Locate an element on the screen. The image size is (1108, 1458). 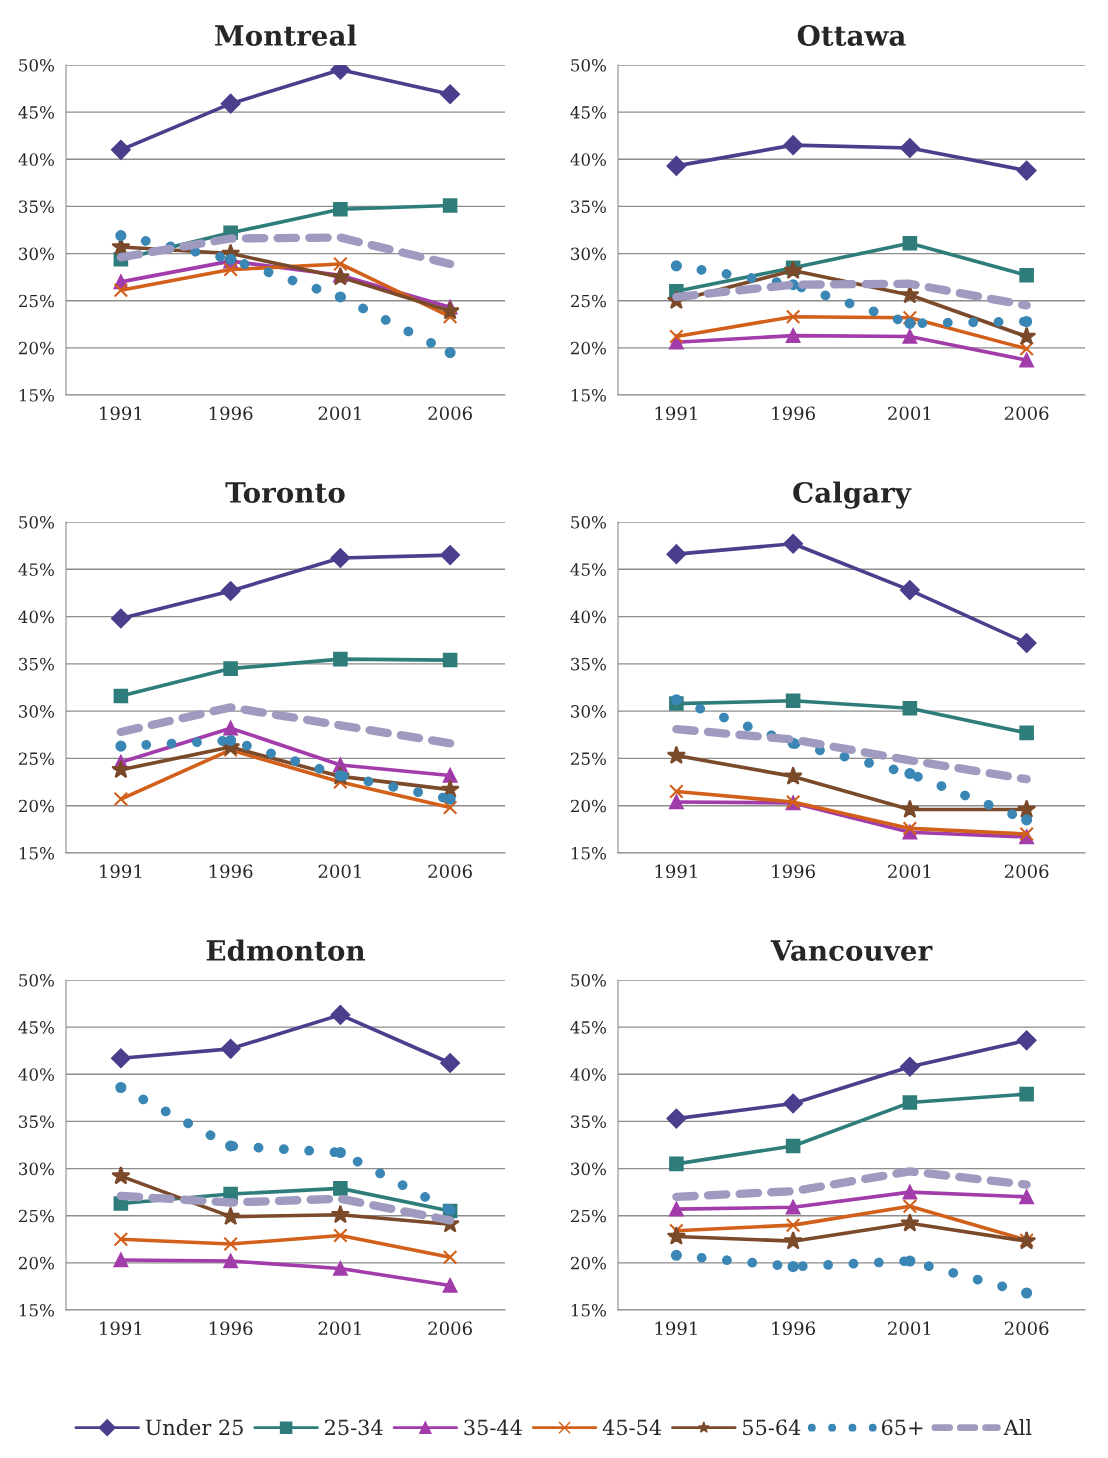
legend-label: 25-34 is located at coordinates (354, 1427).